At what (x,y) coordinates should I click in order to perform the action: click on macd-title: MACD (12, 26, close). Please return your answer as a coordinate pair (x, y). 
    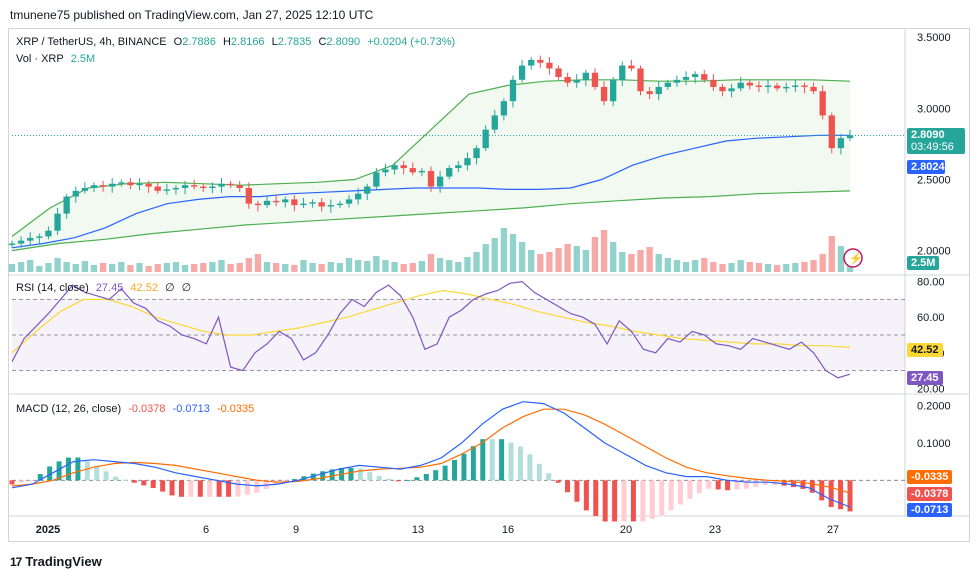
    Looking at the image, I should click on (69, 409).